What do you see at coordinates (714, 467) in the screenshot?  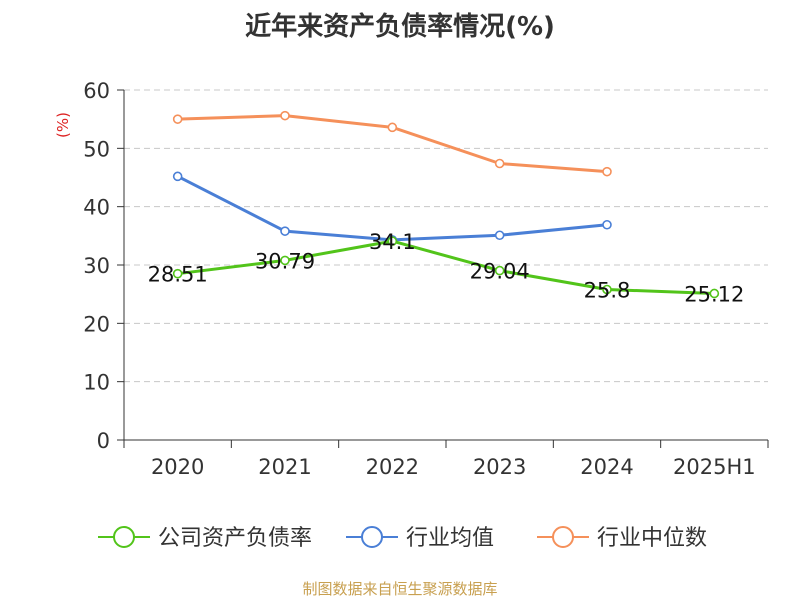 I see `x-tick-label: 2025H1` at bounding box center [714, 467].